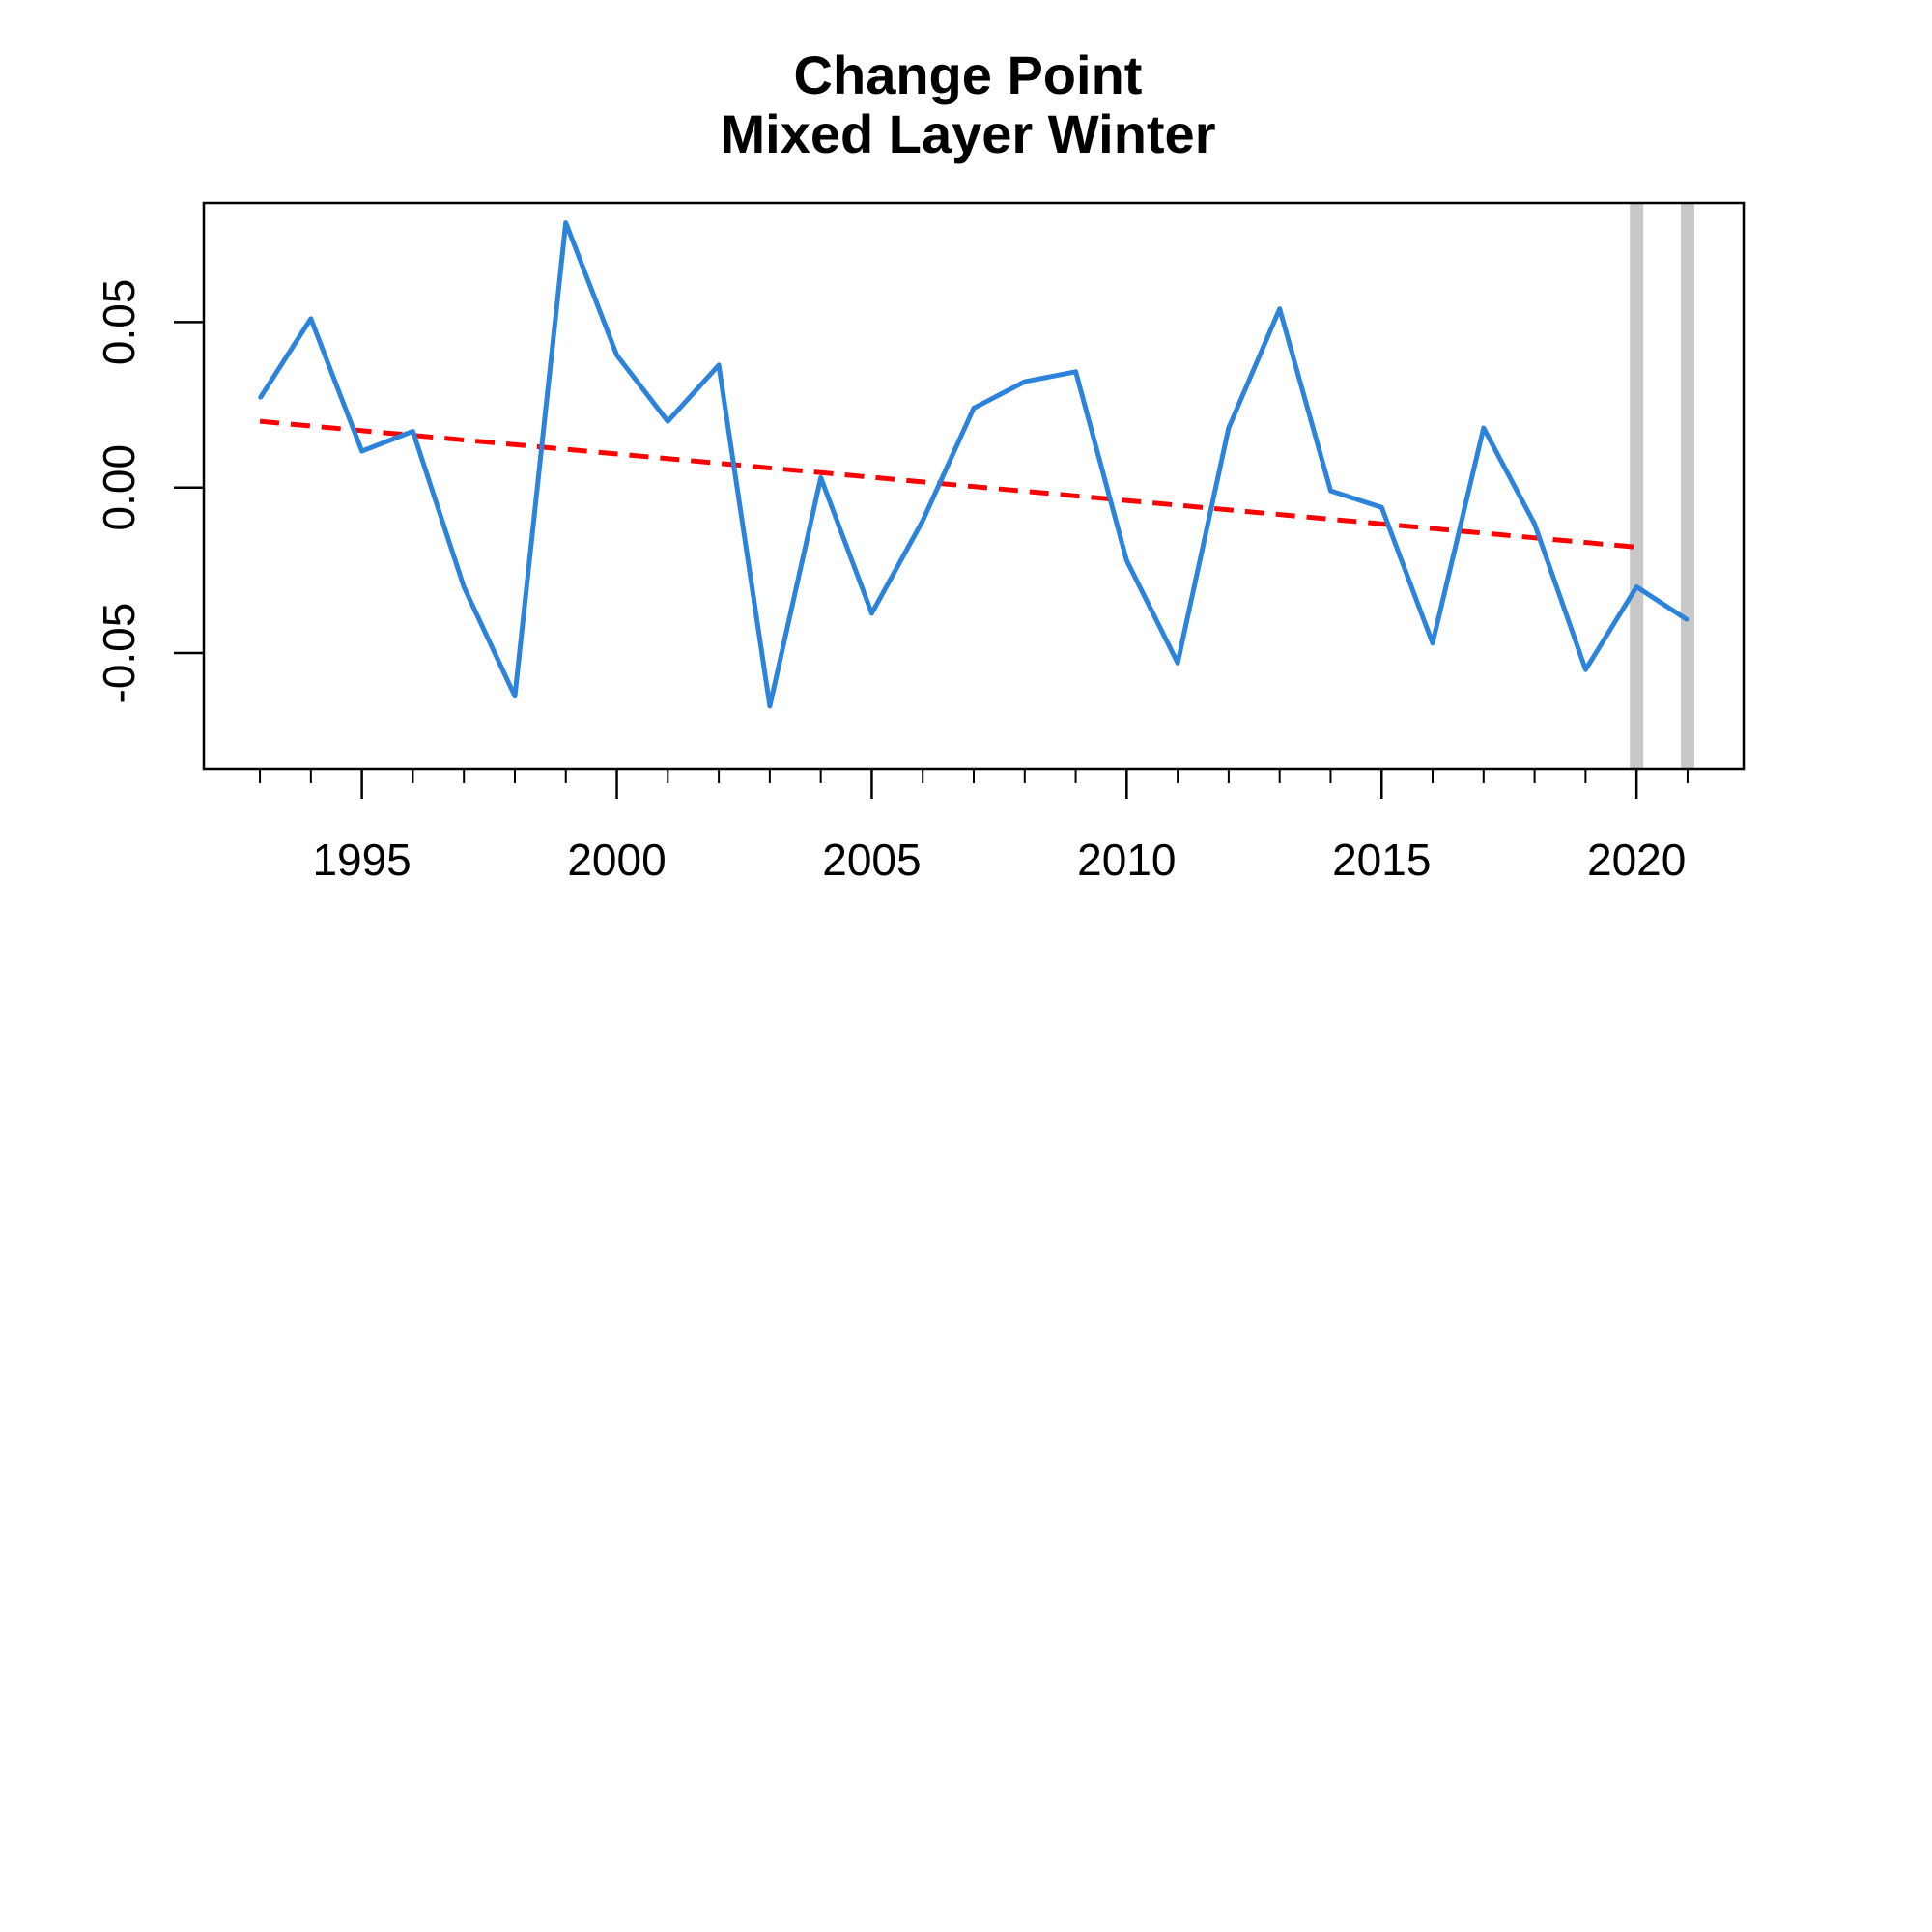 This screenshot has width=1932, height=1932. I want to click on data-point-2004, so click(821, 477).